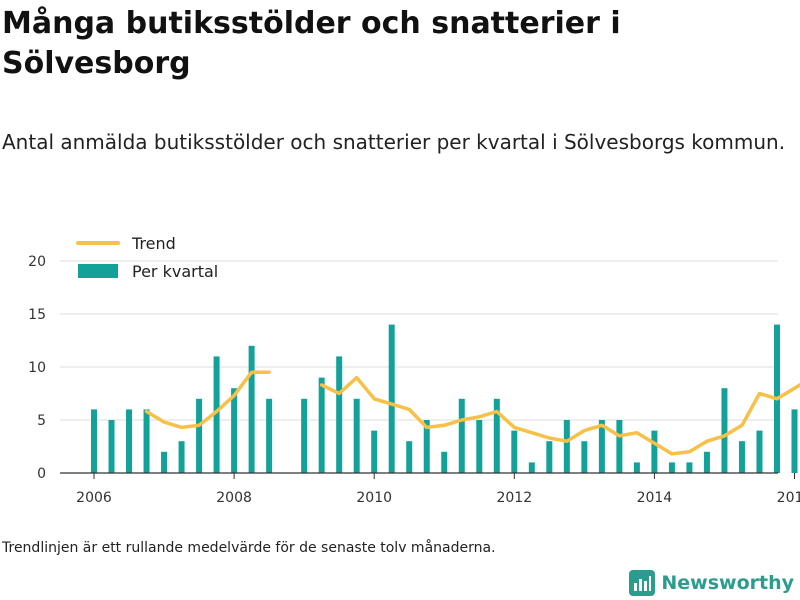  Describe the element at coordinates (147, 257) in the screenshot. I see `legend: Trend Per kvartal` at that location.